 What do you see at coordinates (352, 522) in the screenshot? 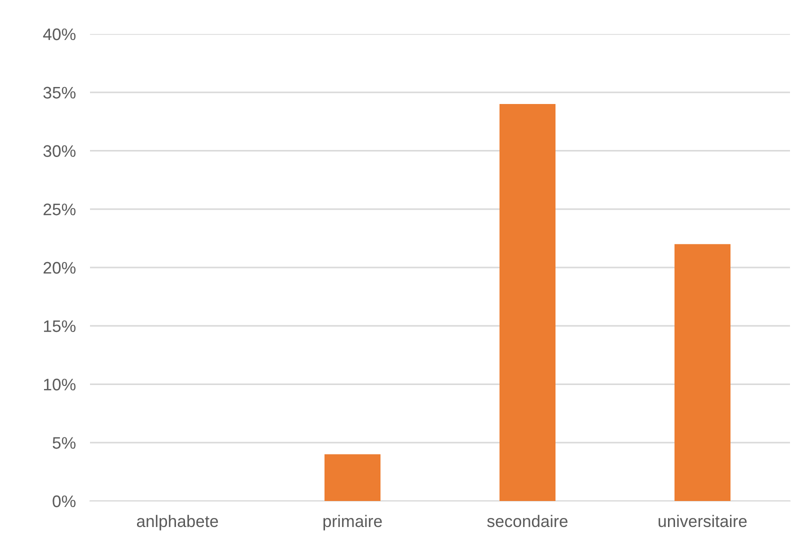
I see `x-tick-label: primaire` at bounding box center [352, 522].